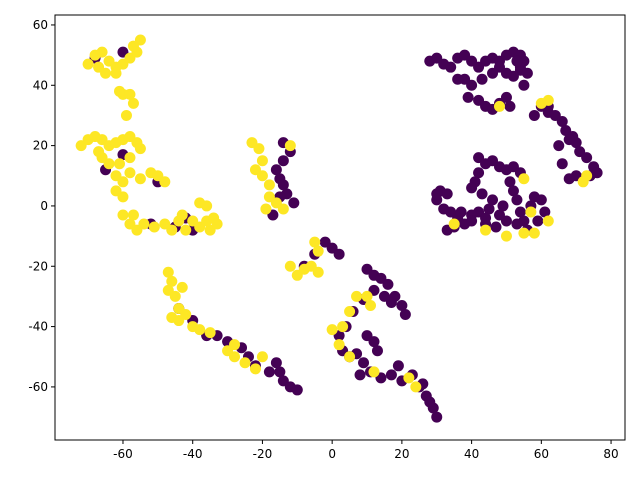  Describe the element at coordinates (40, 25) in the screenshot. I see `y-tick-label: 60` at that location.